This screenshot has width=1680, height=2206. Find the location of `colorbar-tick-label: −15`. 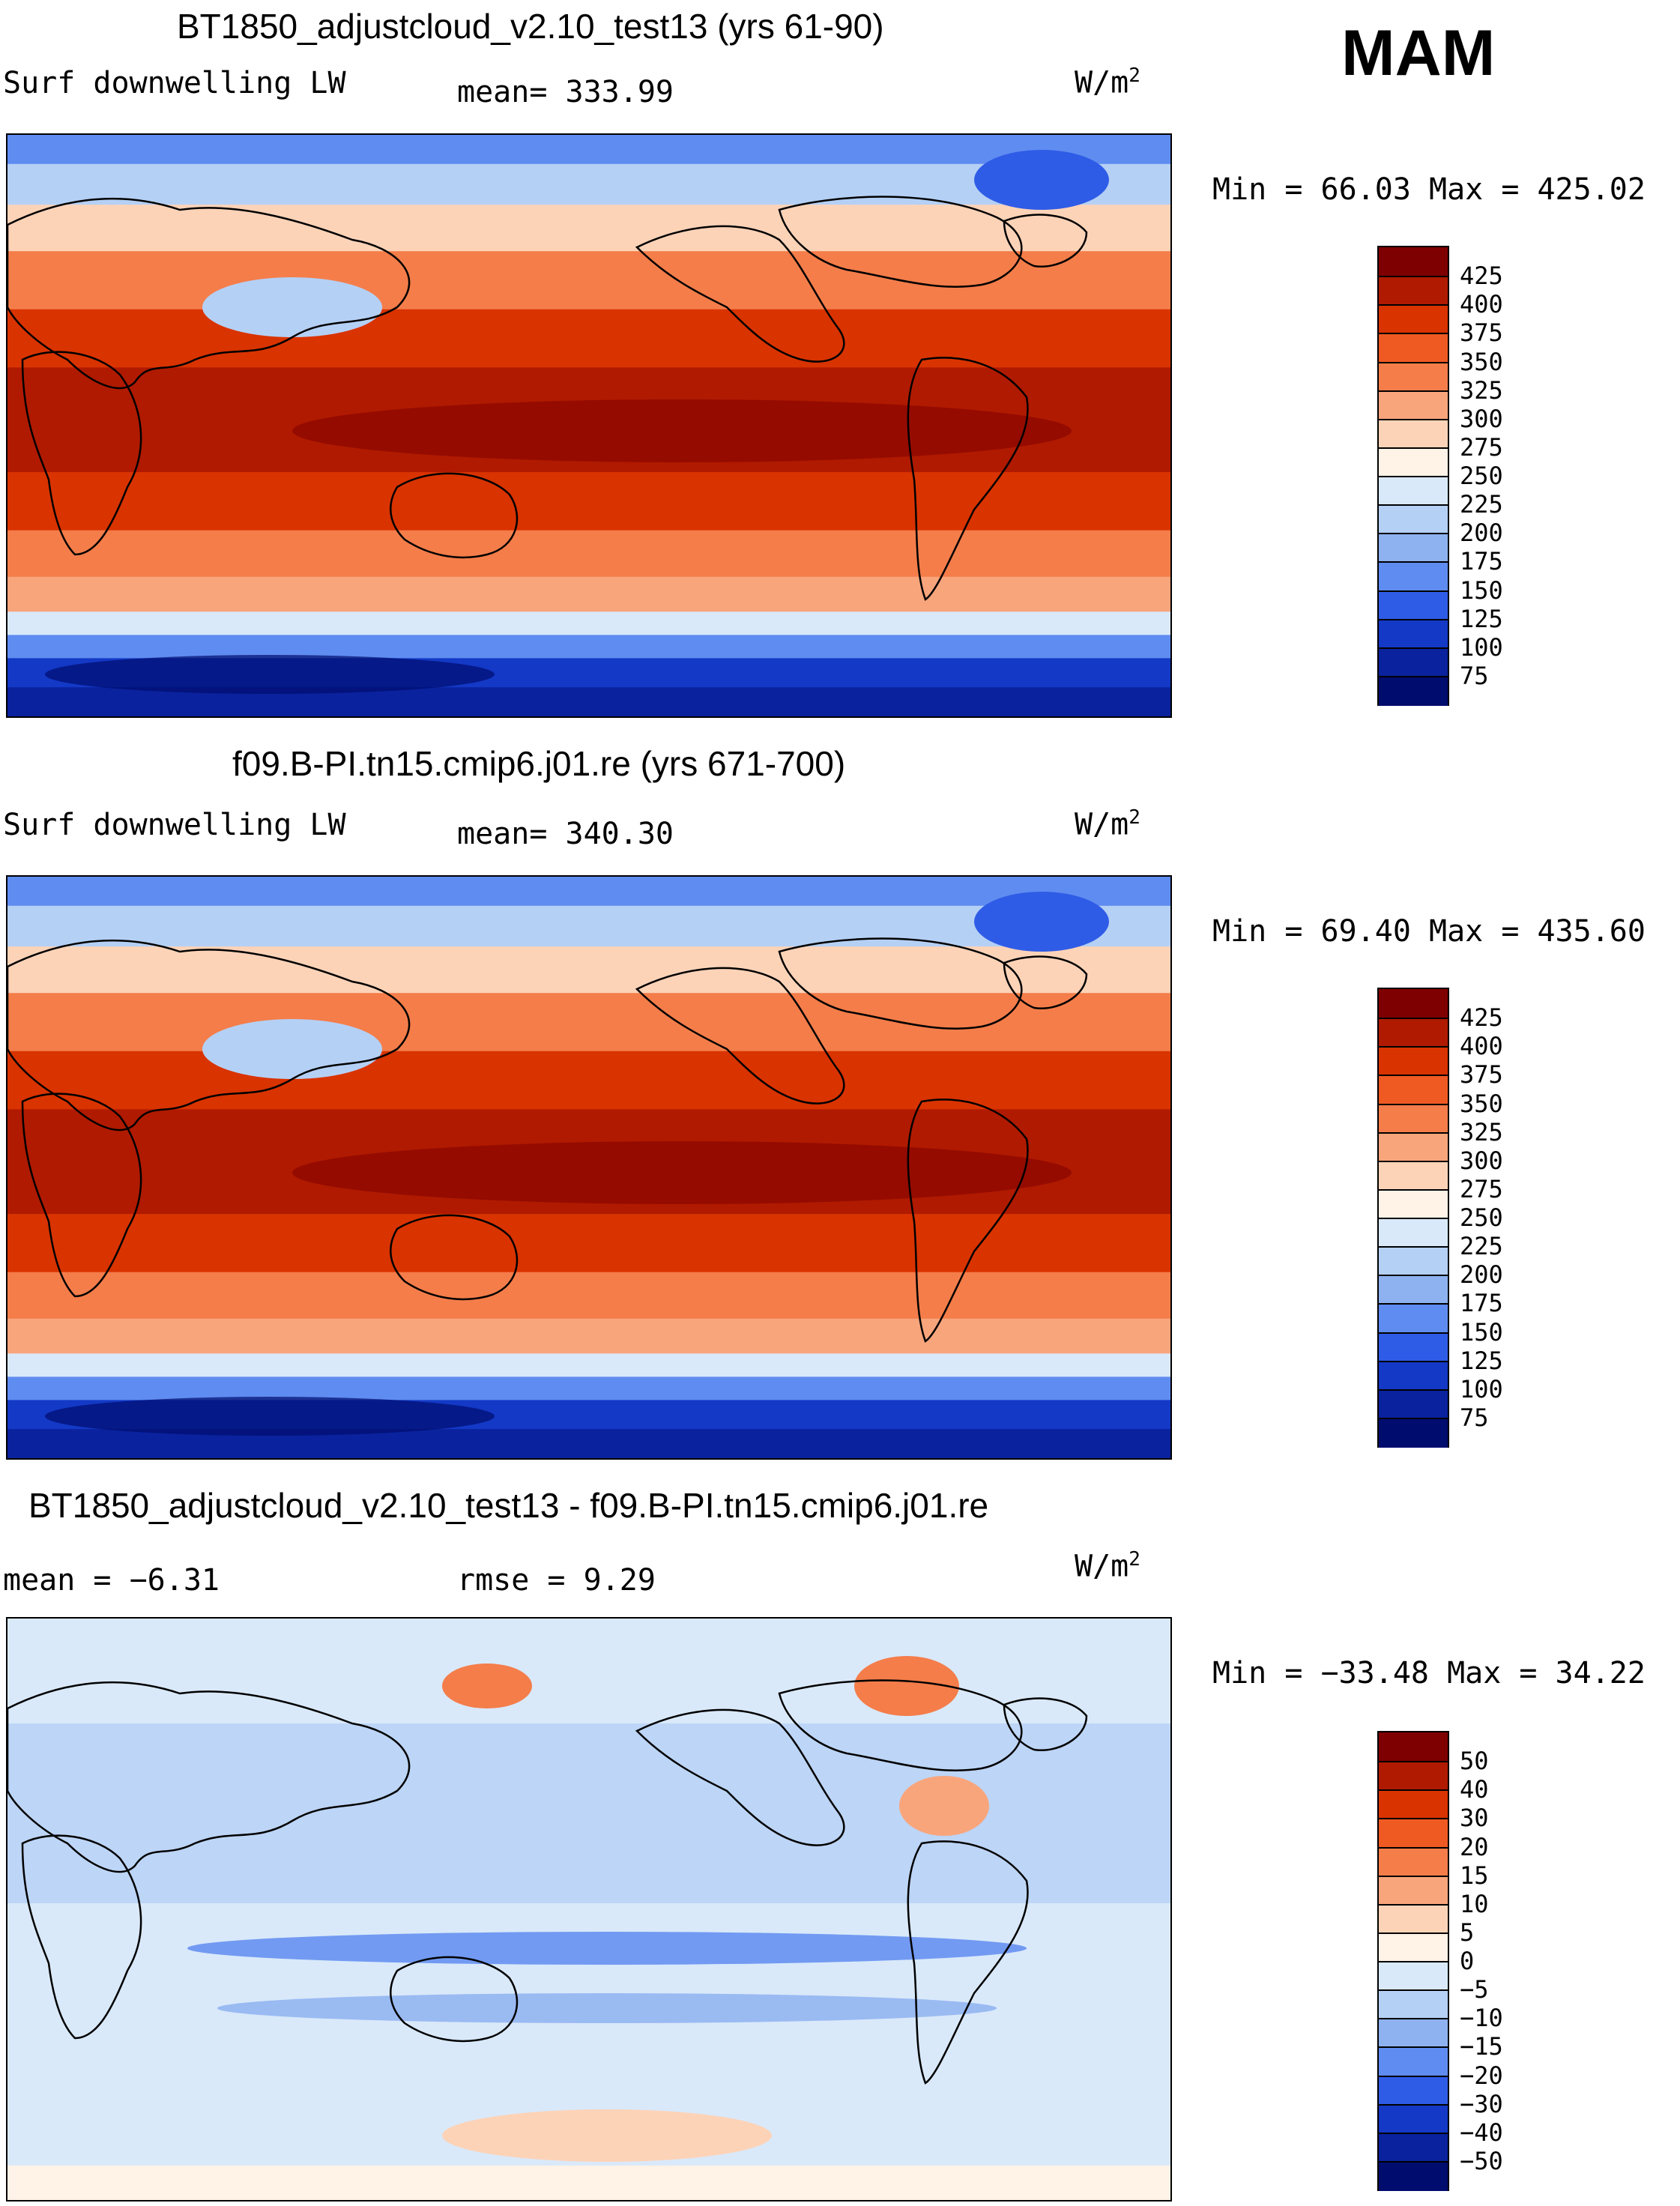

colorbar-tick-label: −15 is located at coordinates (1481, 2047).